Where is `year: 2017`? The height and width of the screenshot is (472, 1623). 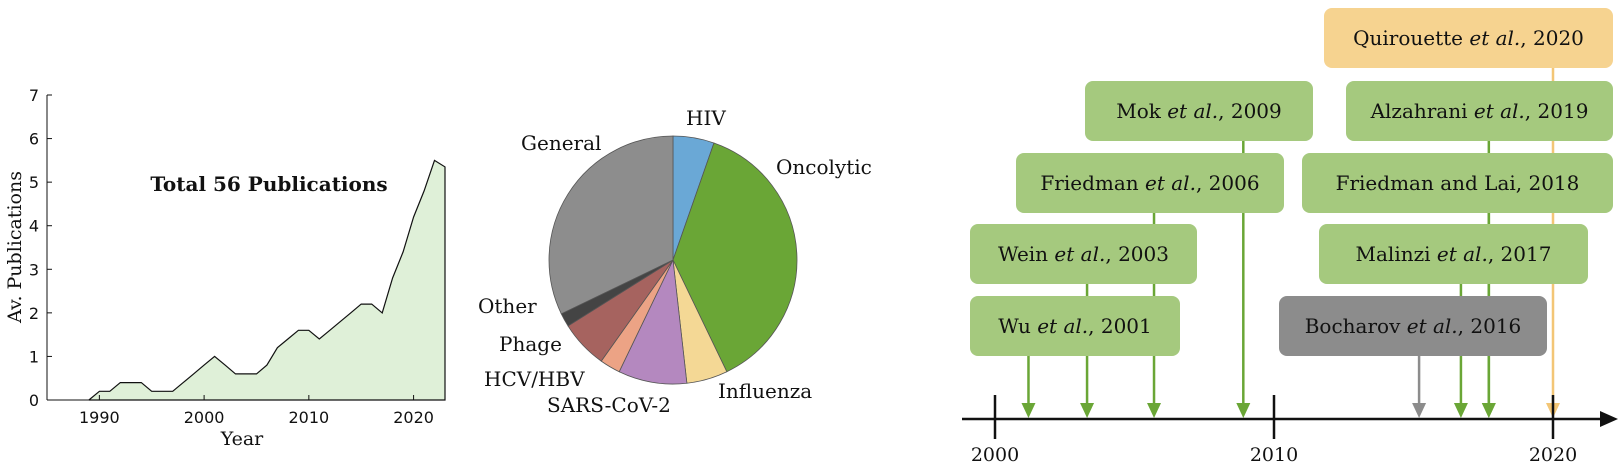 year: 2017 is located at coordinates (1526, 254).